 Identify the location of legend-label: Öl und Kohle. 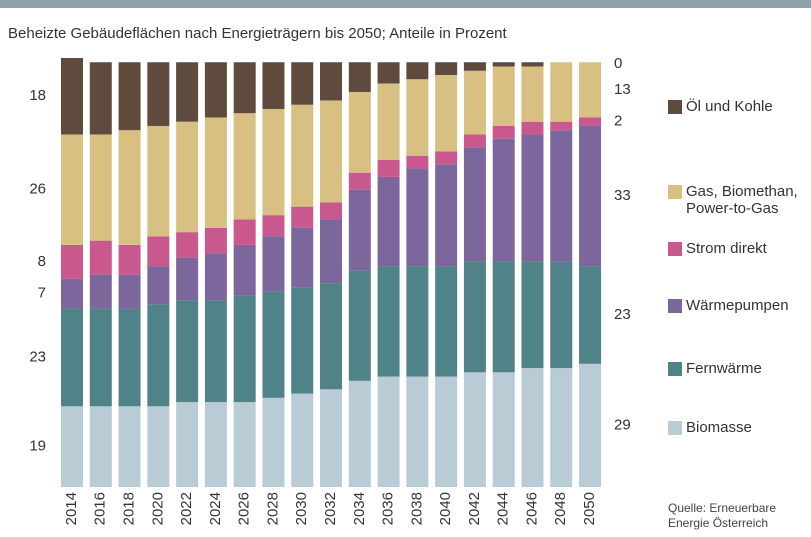
(729, 106).